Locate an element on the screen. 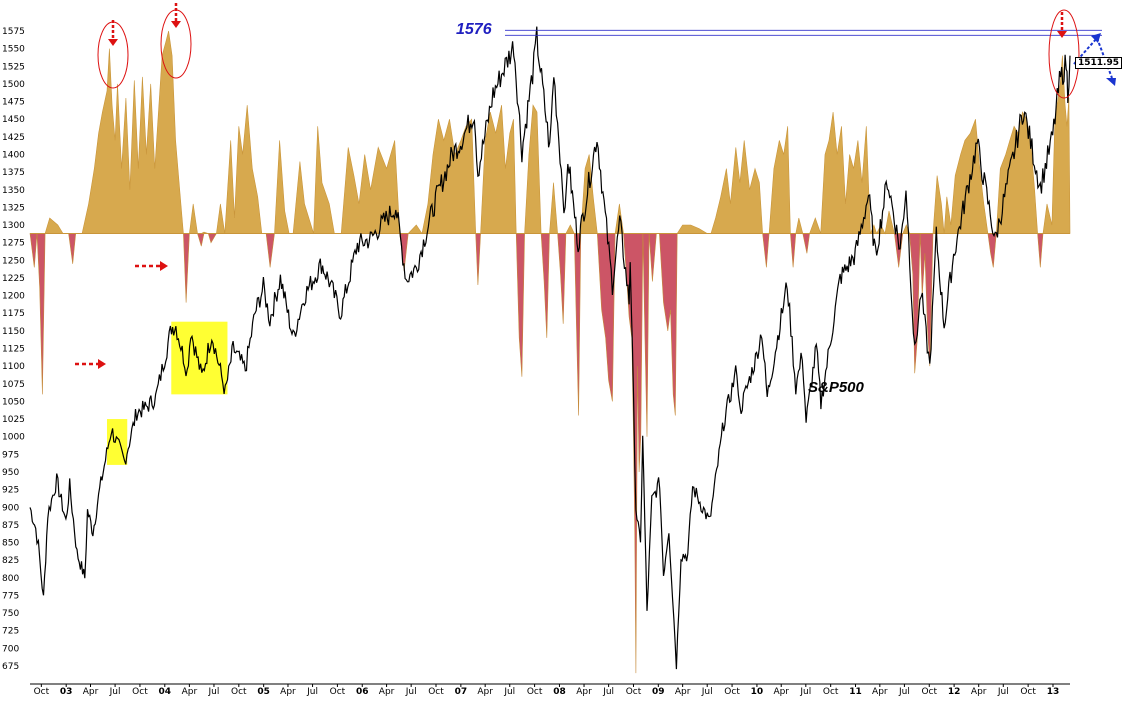 Image resolution: width=1135 pixels, height=704 pixels. y-tick-label: 1175 is located at coordinates (13, 314).